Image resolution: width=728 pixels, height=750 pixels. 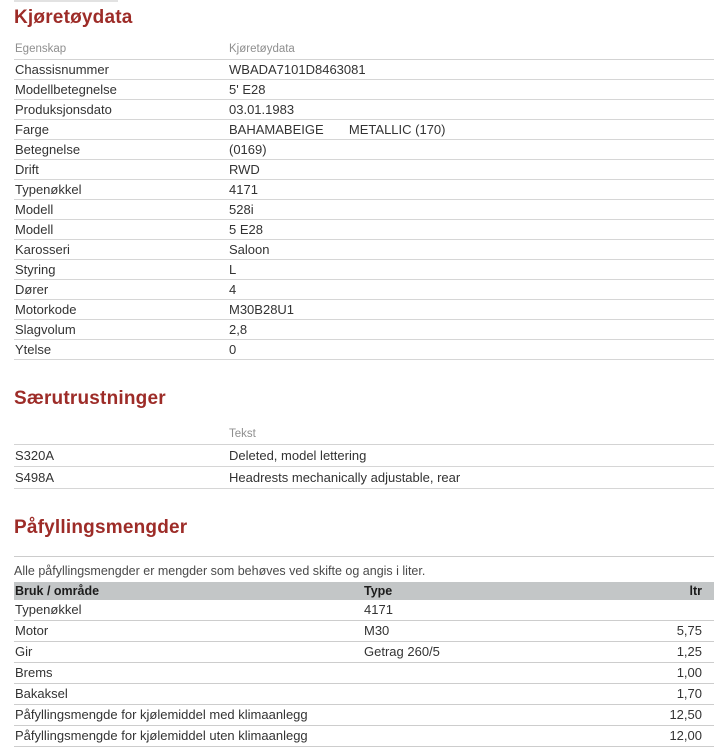 I want to click on column-header: Type, so click(x=494, y=591).